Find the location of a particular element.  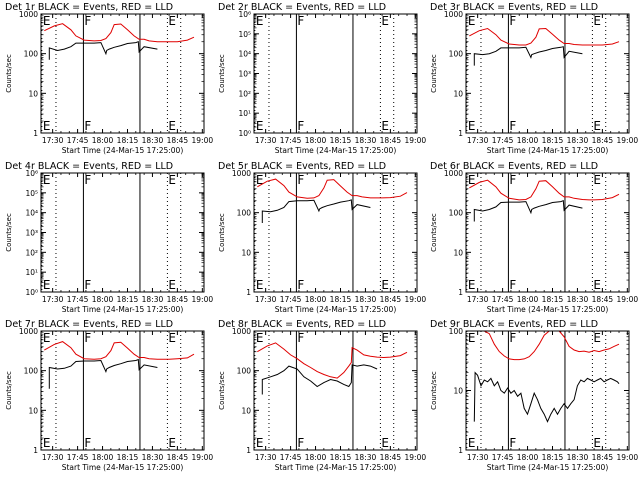

y-tick-label: 10⁰ is located at coordinates (31, 292).